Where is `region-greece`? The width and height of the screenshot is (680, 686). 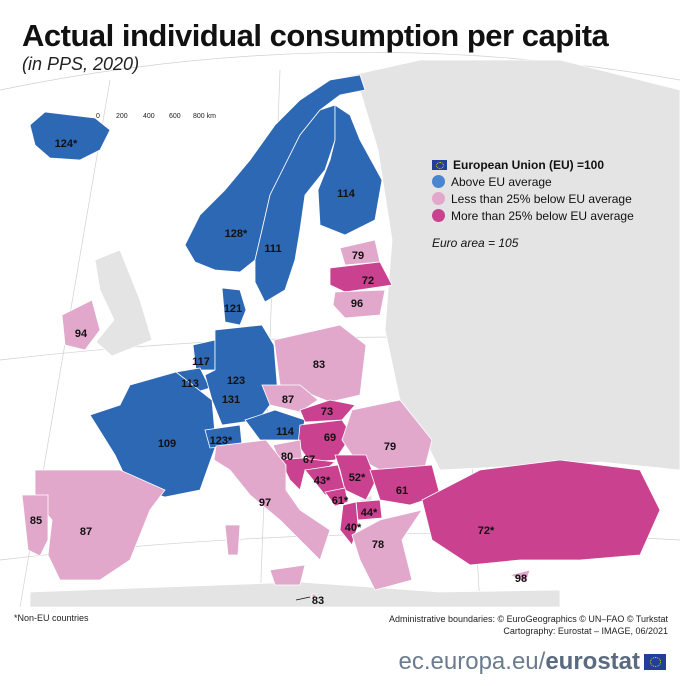 region-greece is located at coordinates (387, 550).